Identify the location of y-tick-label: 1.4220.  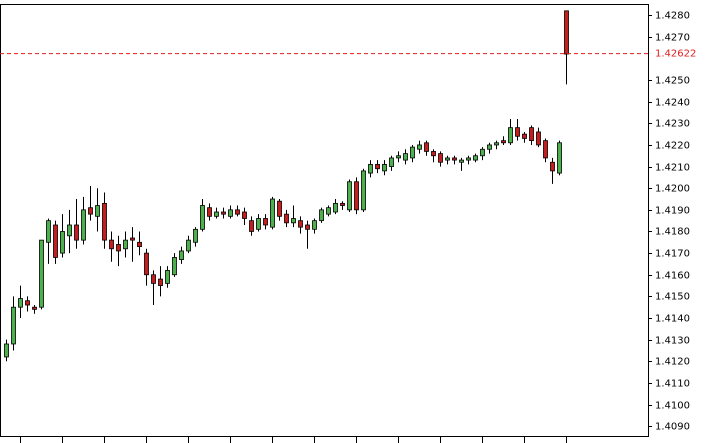
(672, 146).